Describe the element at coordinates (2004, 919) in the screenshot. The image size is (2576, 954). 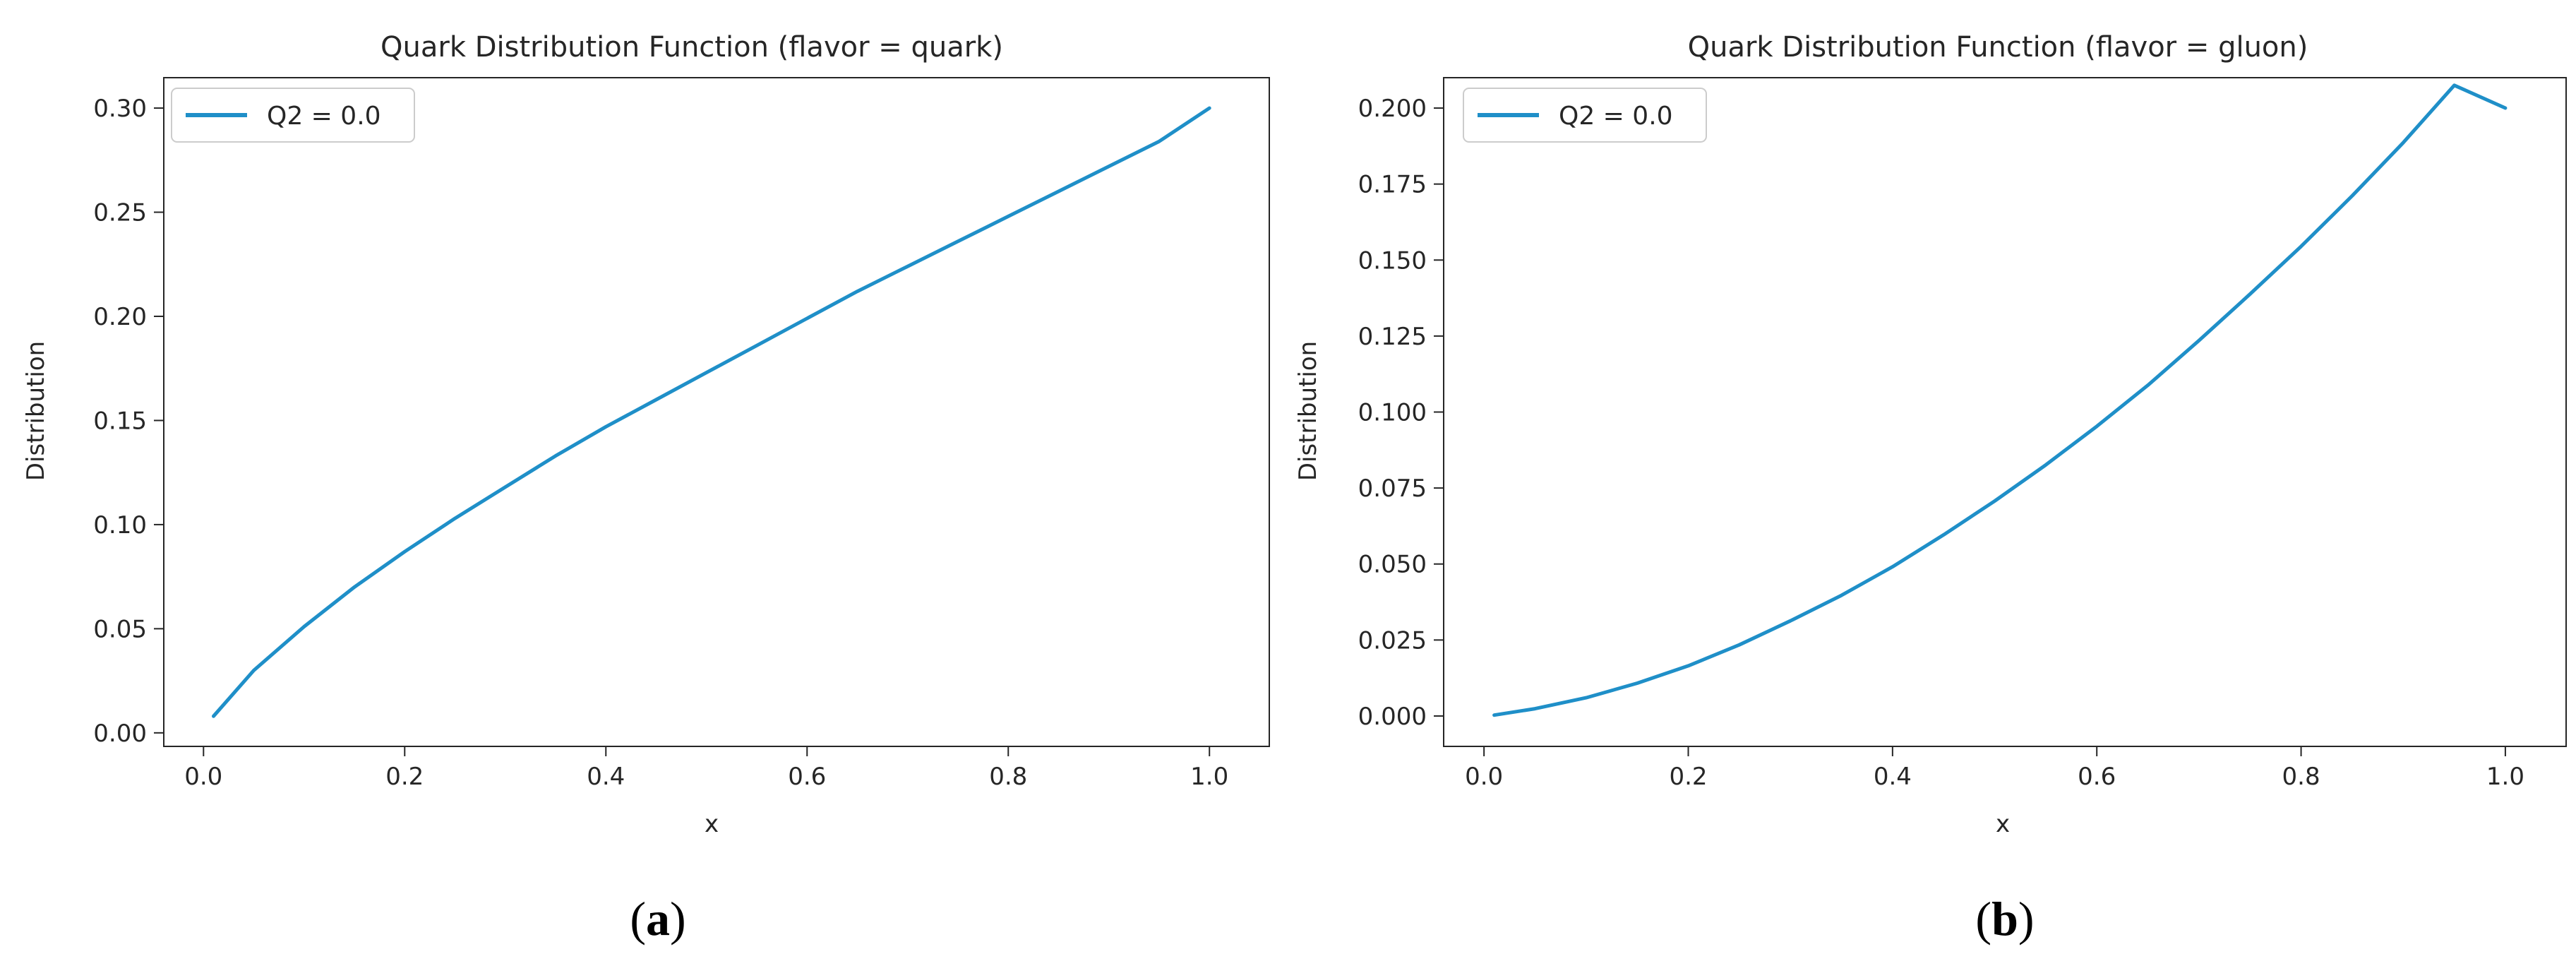
I see `panel-label-b: (b)` at that location.